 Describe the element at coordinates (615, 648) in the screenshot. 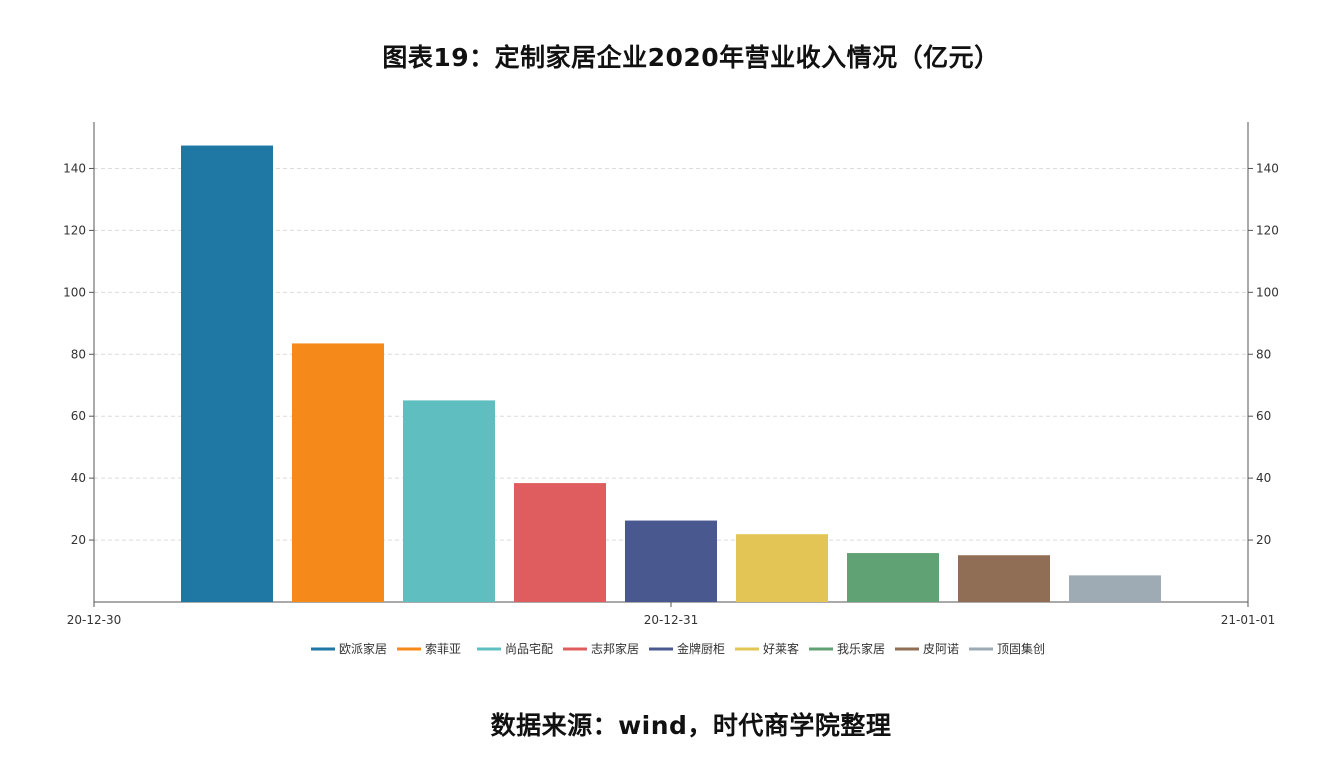

I see `legend-label: 志邦家居` at that location.